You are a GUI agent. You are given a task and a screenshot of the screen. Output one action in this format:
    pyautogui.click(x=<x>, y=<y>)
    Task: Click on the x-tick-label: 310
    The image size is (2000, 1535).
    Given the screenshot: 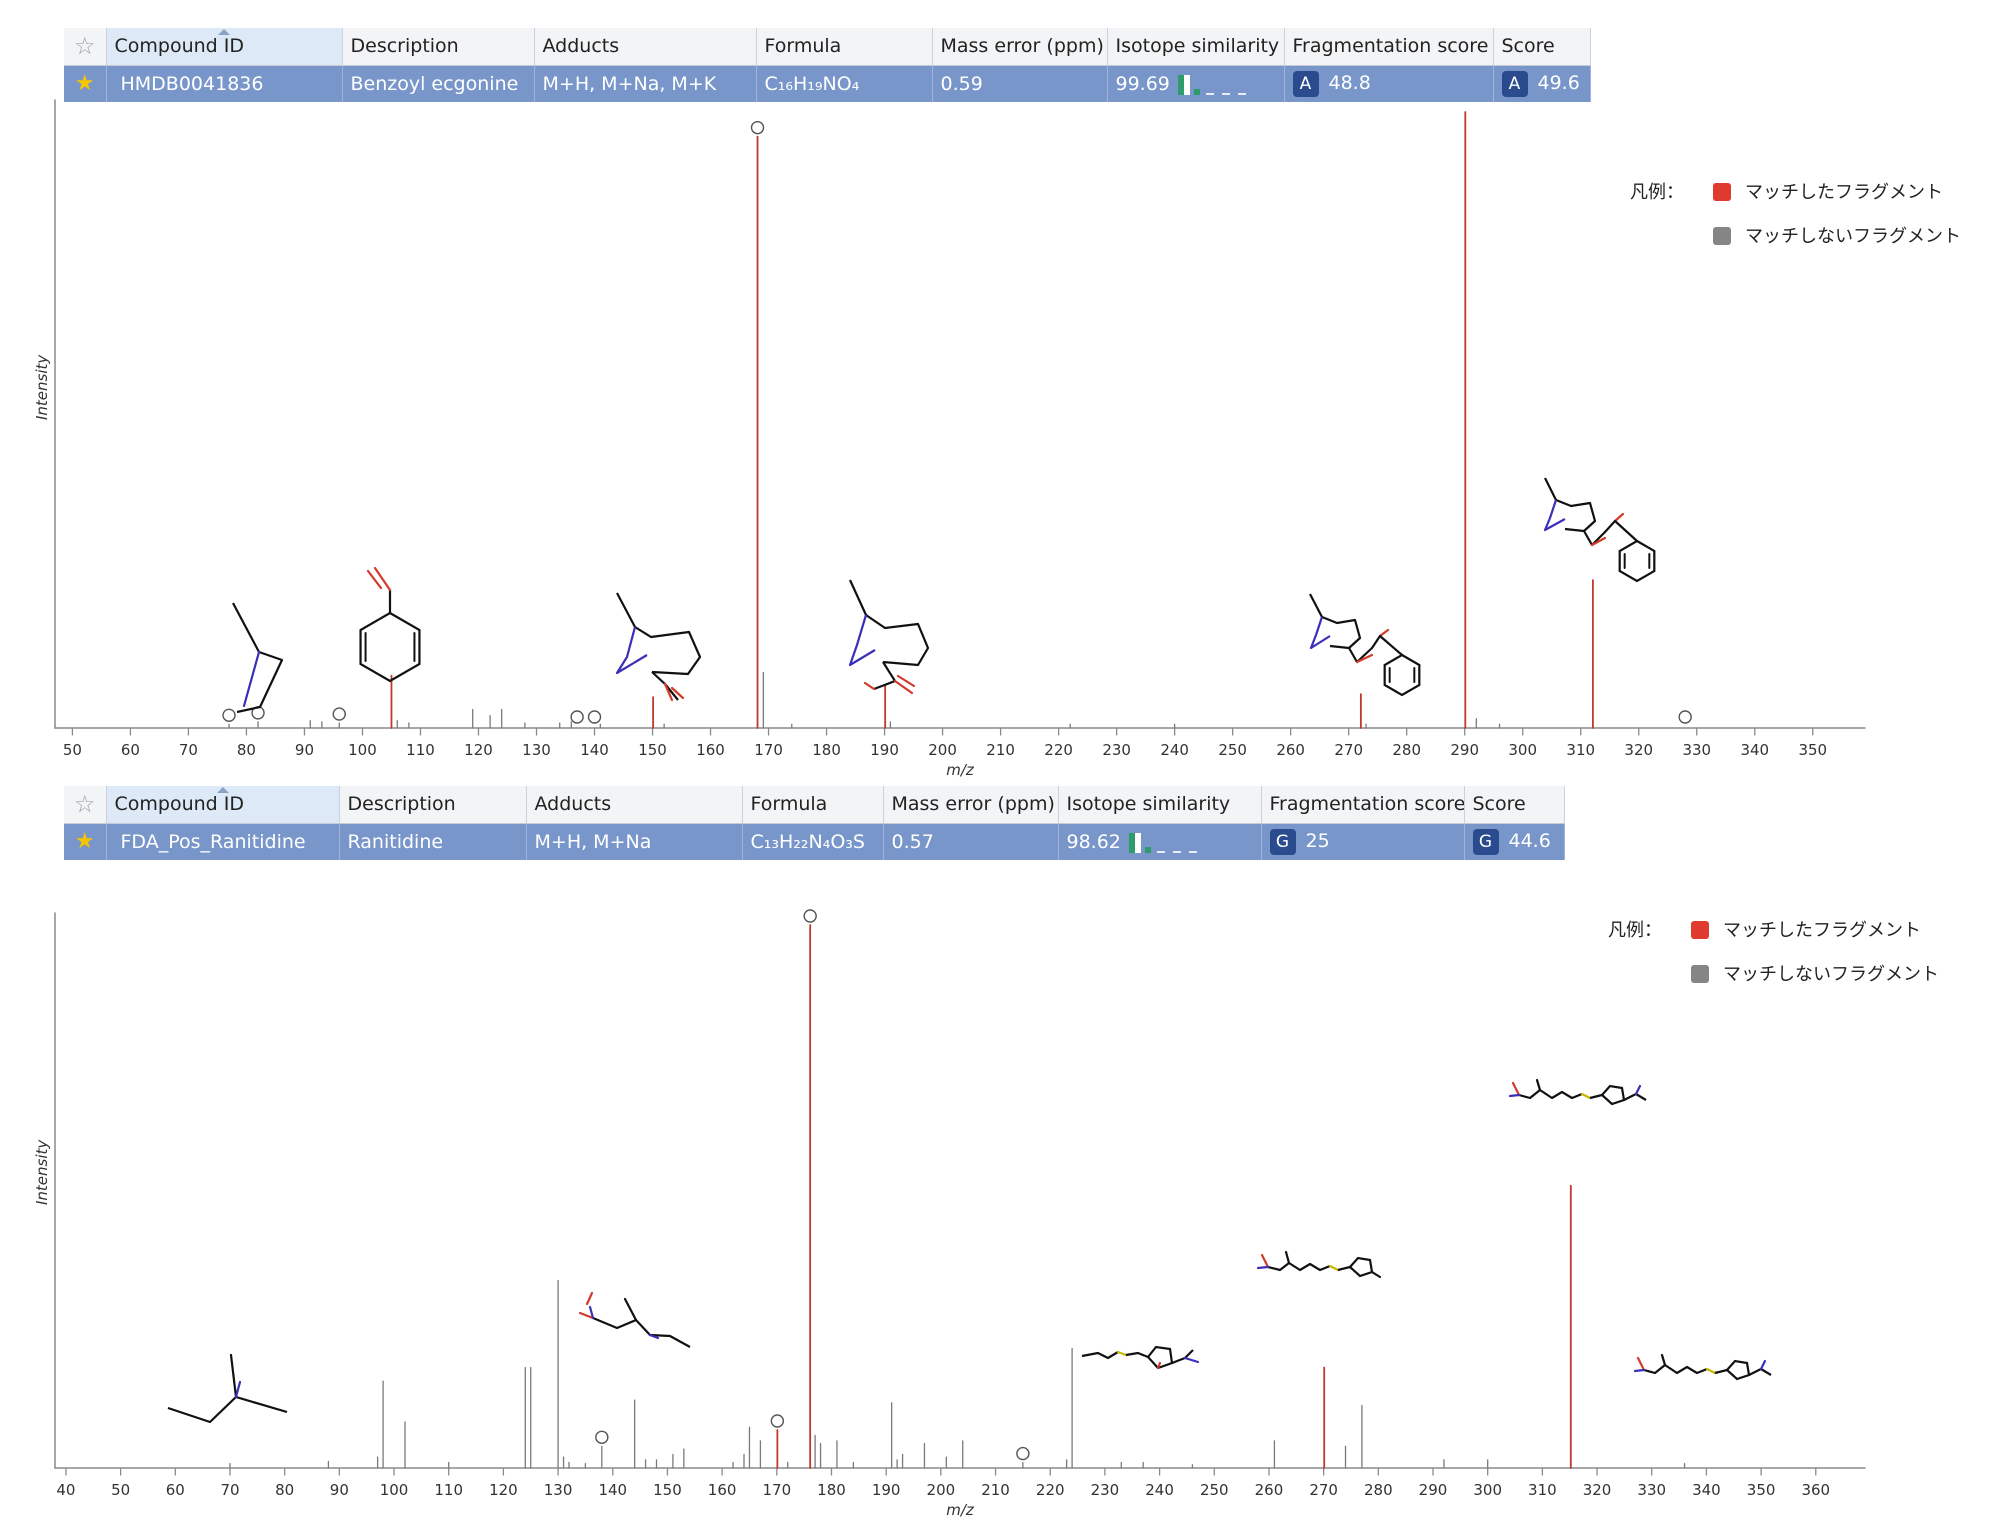 What is the action you would take?
    pyautogui.click(x=1580, y=750)
    